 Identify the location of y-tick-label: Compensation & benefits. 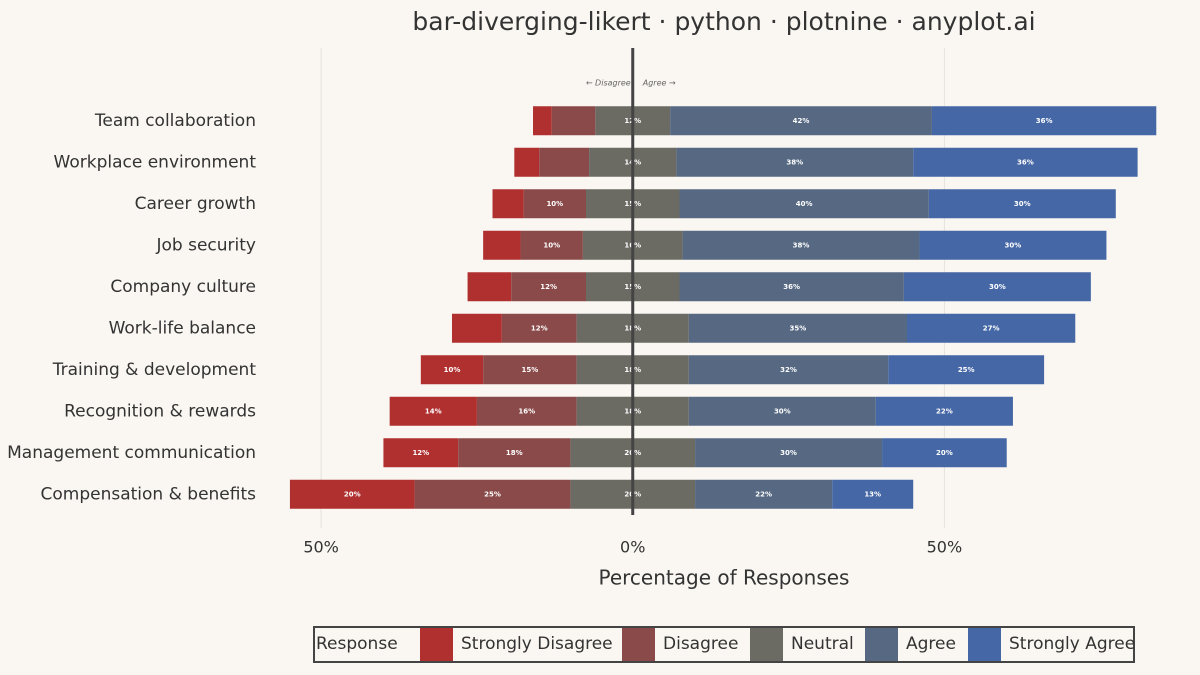
(149, 494).